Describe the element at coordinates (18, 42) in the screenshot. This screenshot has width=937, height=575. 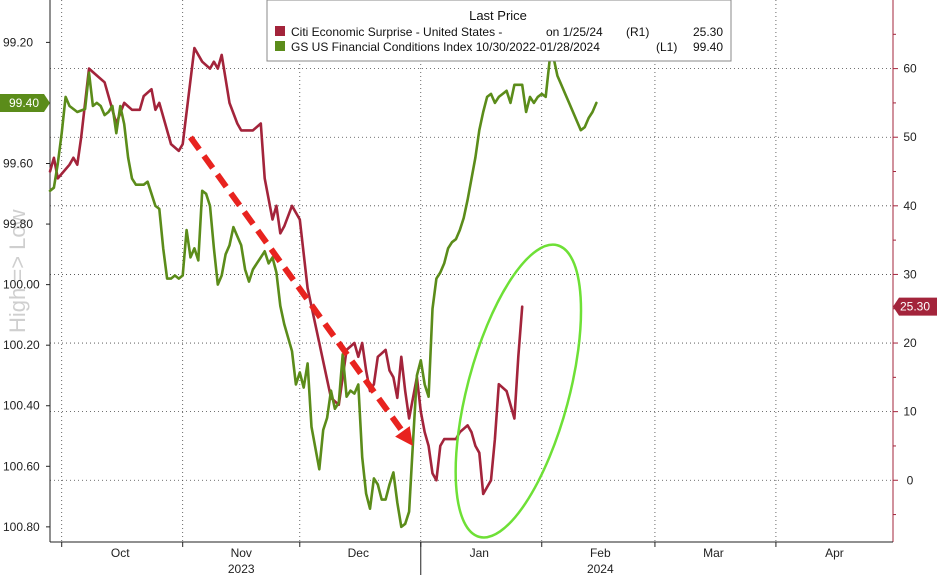
I see `left-tick-label: 99.20` at that location.